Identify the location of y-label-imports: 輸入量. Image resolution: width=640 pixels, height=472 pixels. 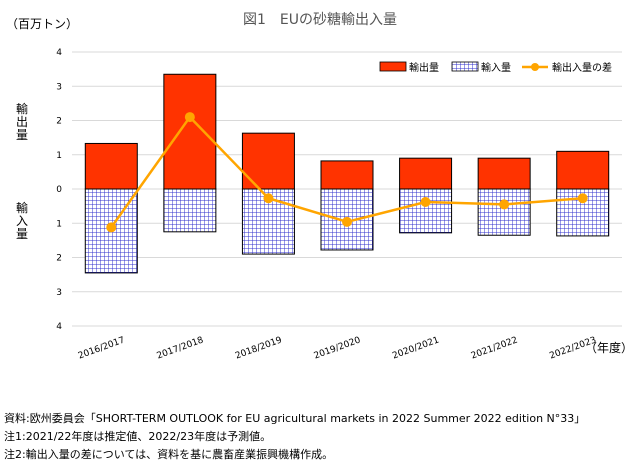
(22, 220).